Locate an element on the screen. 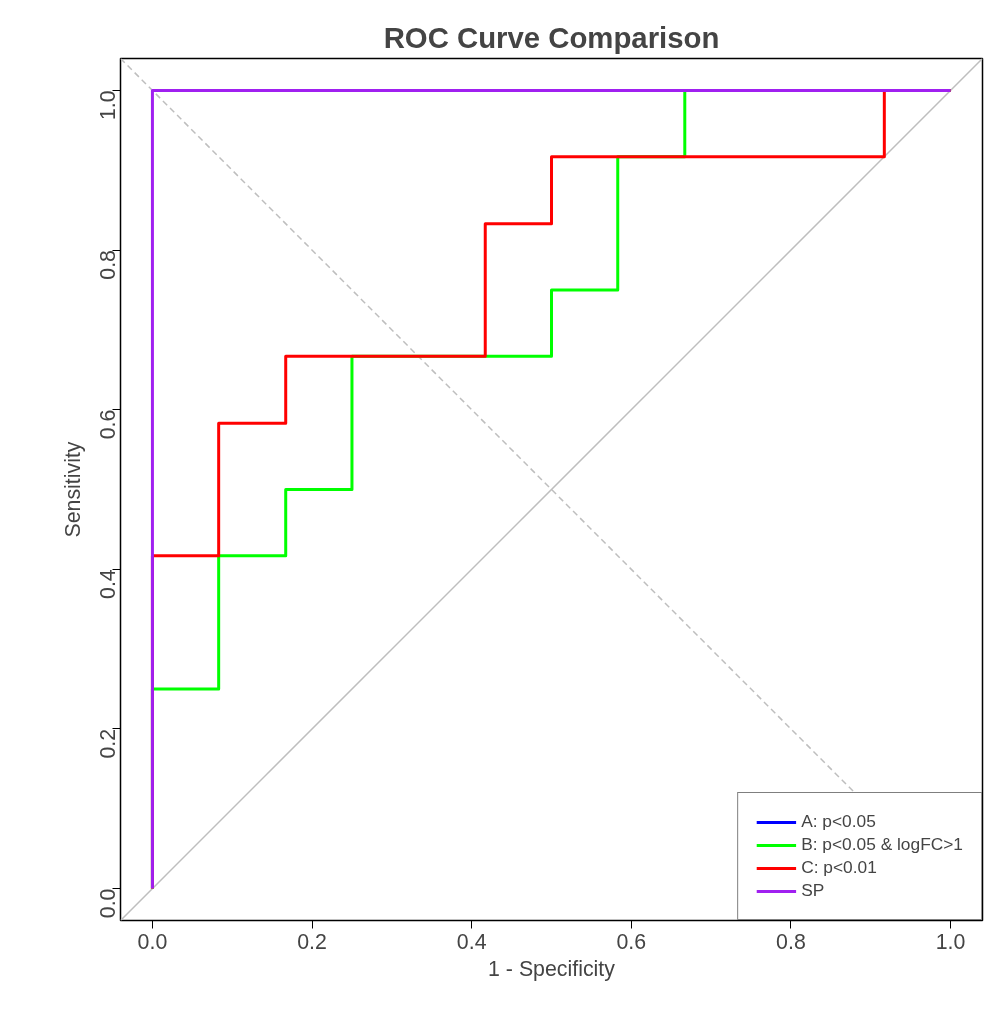  x-tick-label: 1.0 is located at coordinates (950, 941).